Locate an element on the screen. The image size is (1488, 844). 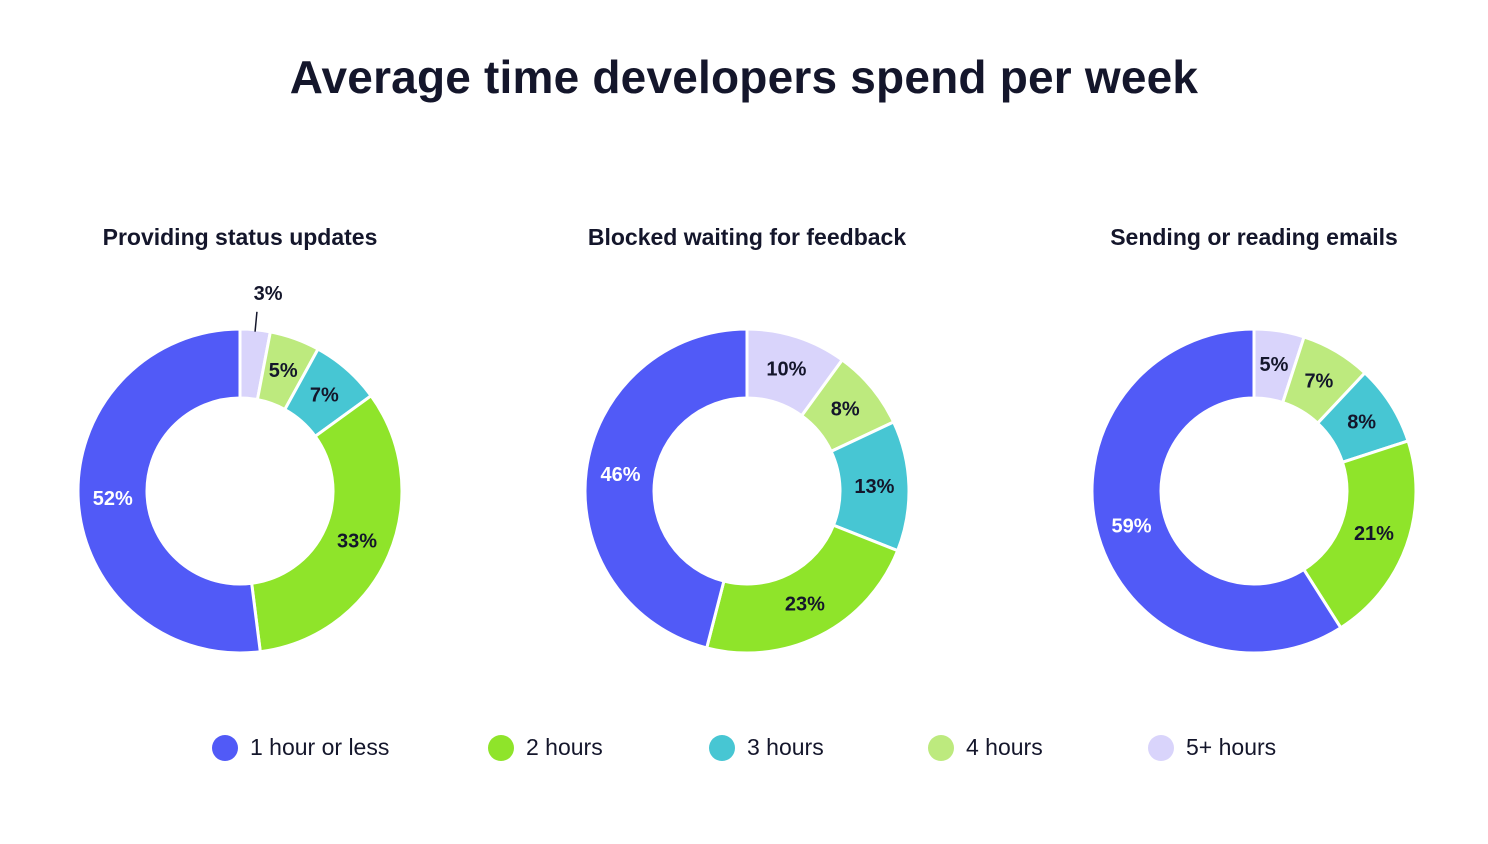
slice-label-1-hour-or-less: 46% is located at coordinates (620, 475).